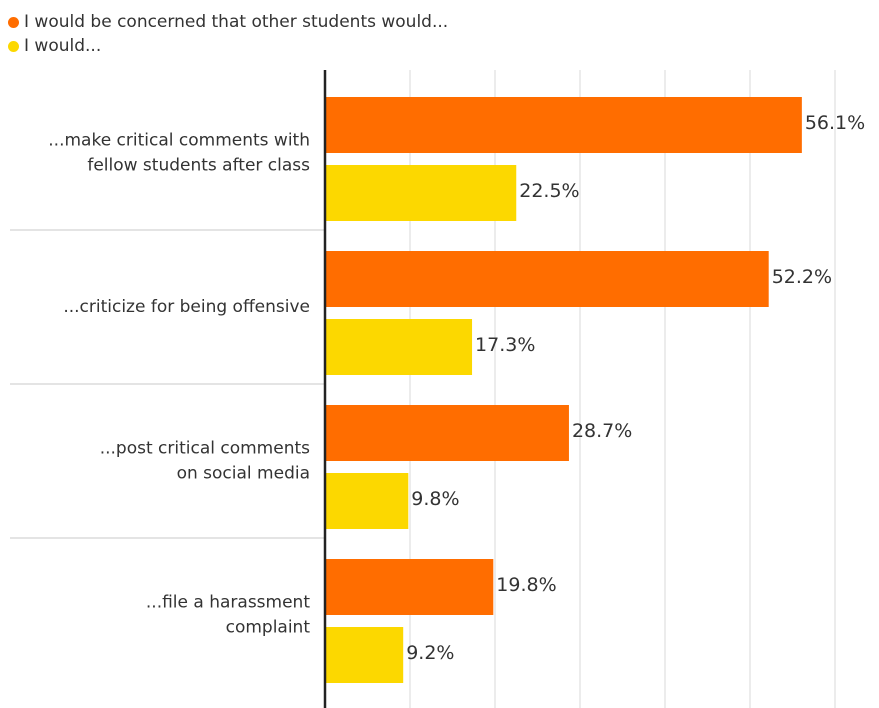 The image size is (879, 708). I want to click on category-label-line: on social media, so click(243, 474).